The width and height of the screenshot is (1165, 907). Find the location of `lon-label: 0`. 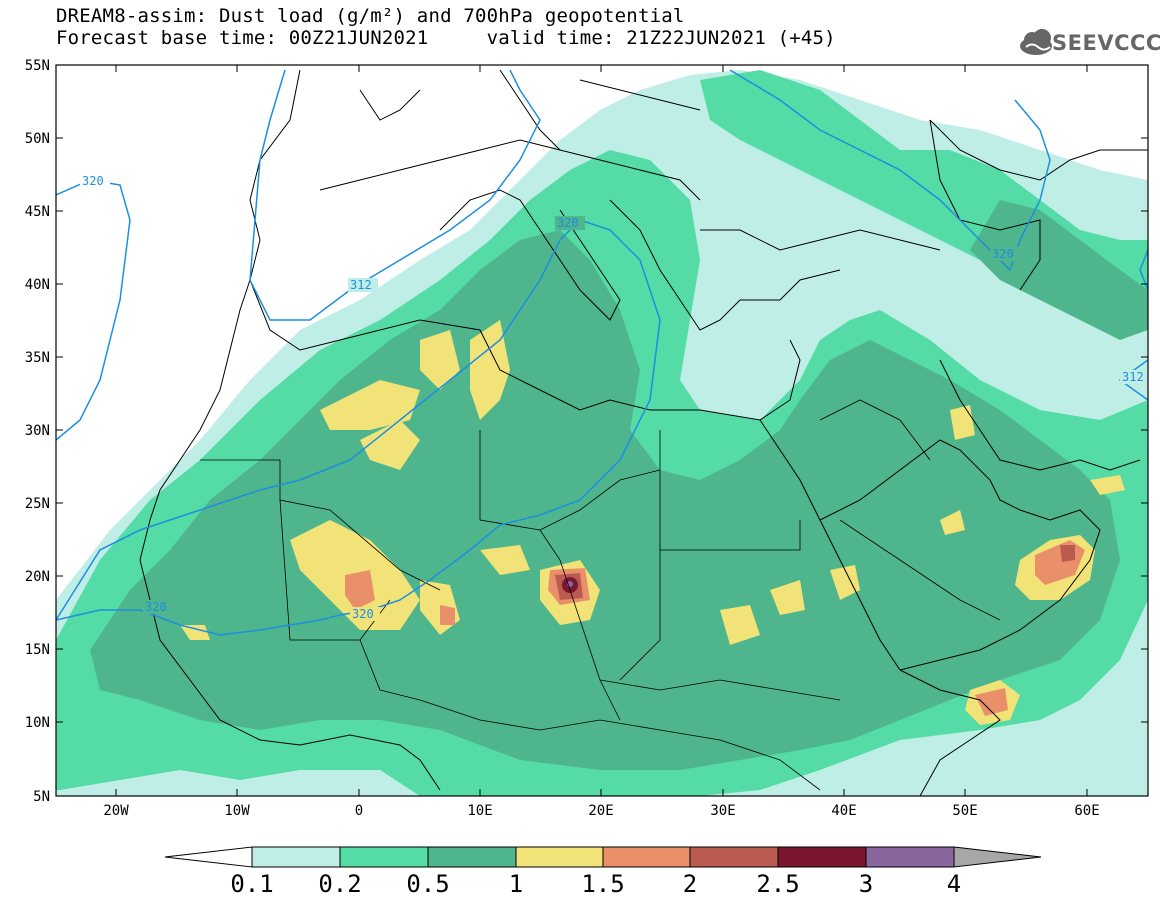

lon-label: 0 is located at coordinates (359, 811).